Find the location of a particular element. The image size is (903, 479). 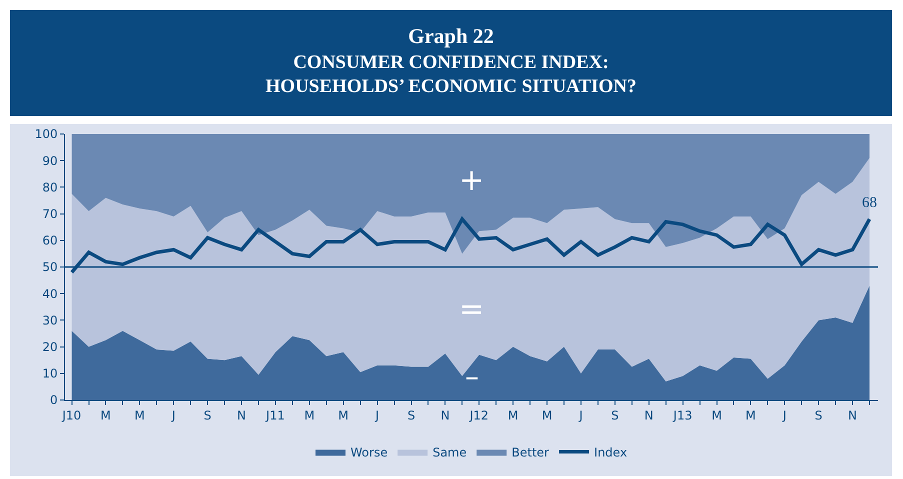

data-label: 68 is located at coordinates (869, 203).